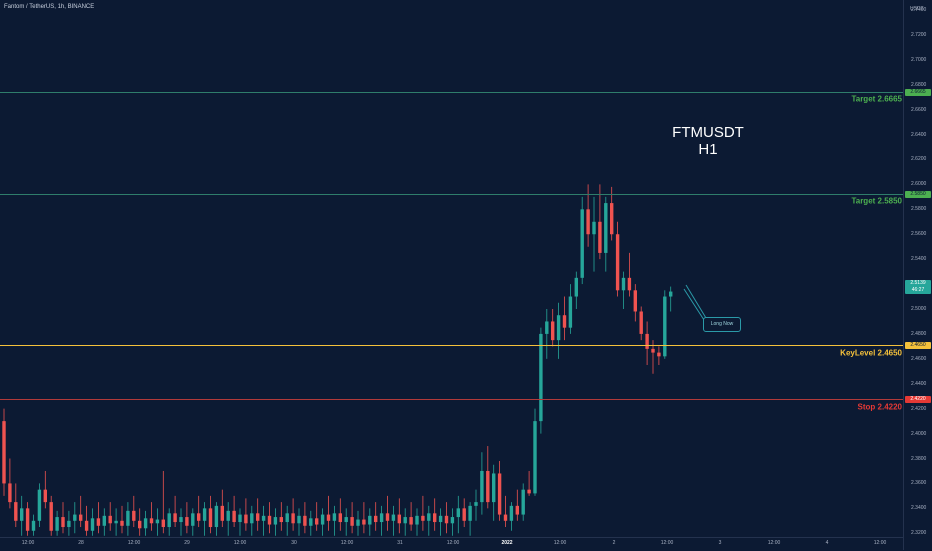 Image resolution: width=932 pixels, height=551 pixels. Describe the element at coordinates (919, 358) in the screenshot. I see `price-tick: 2.4600` at that location.